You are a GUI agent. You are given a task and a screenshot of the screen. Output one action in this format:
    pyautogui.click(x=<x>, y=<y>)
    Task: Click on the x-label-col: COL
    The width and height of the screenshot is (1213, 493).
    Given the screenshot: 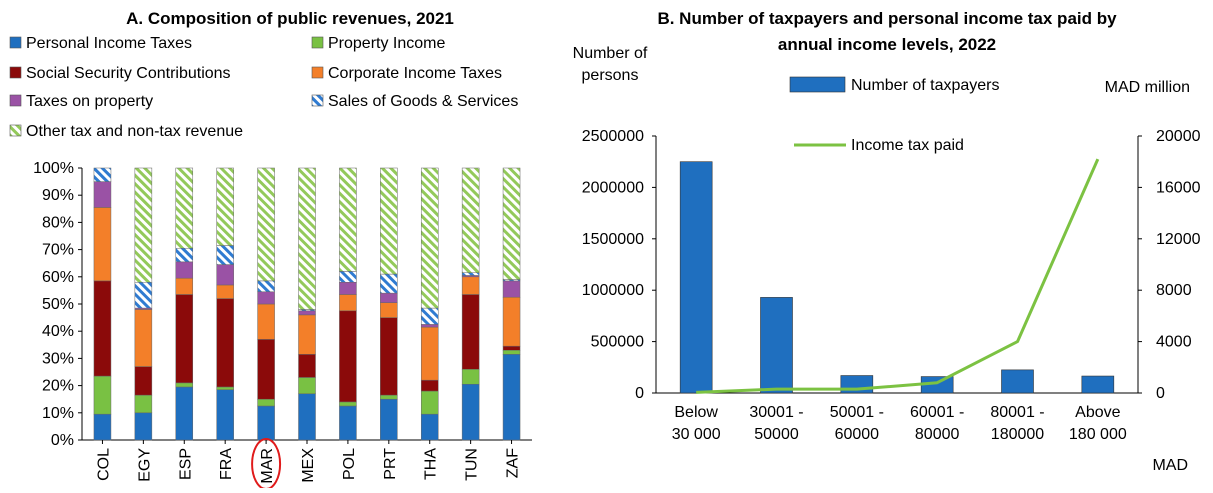 What is the action you would take?
    pyautogui.click(x=103, y=464)
    